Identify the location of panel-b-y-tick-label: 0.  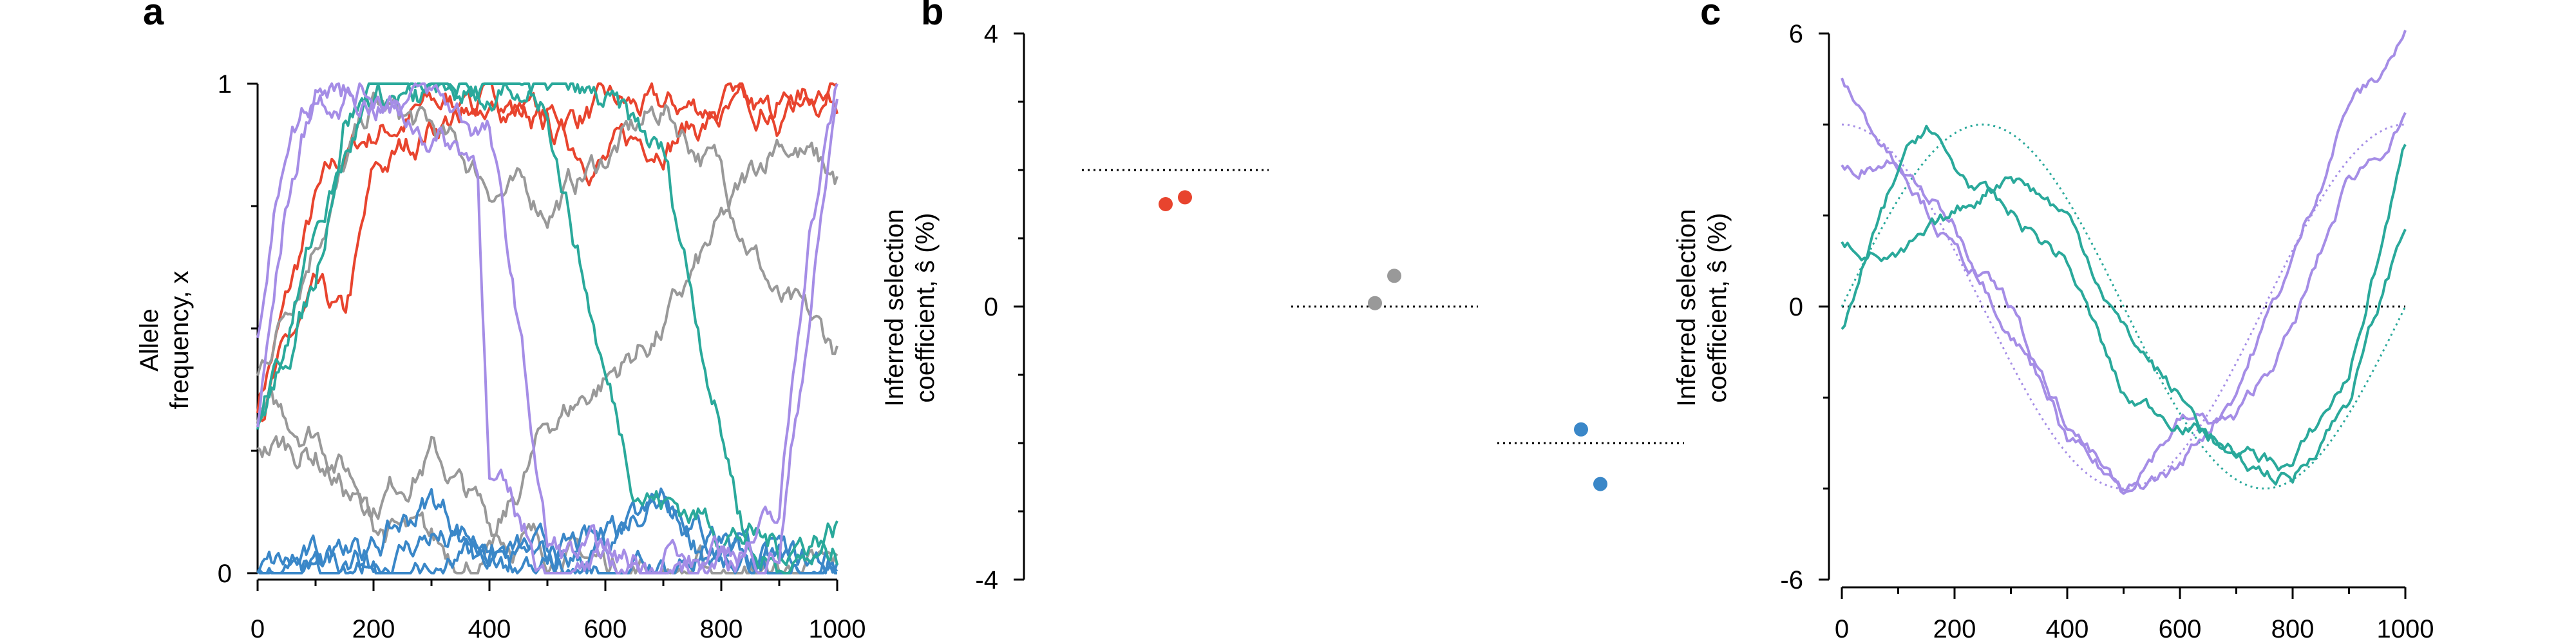
(991, 307).